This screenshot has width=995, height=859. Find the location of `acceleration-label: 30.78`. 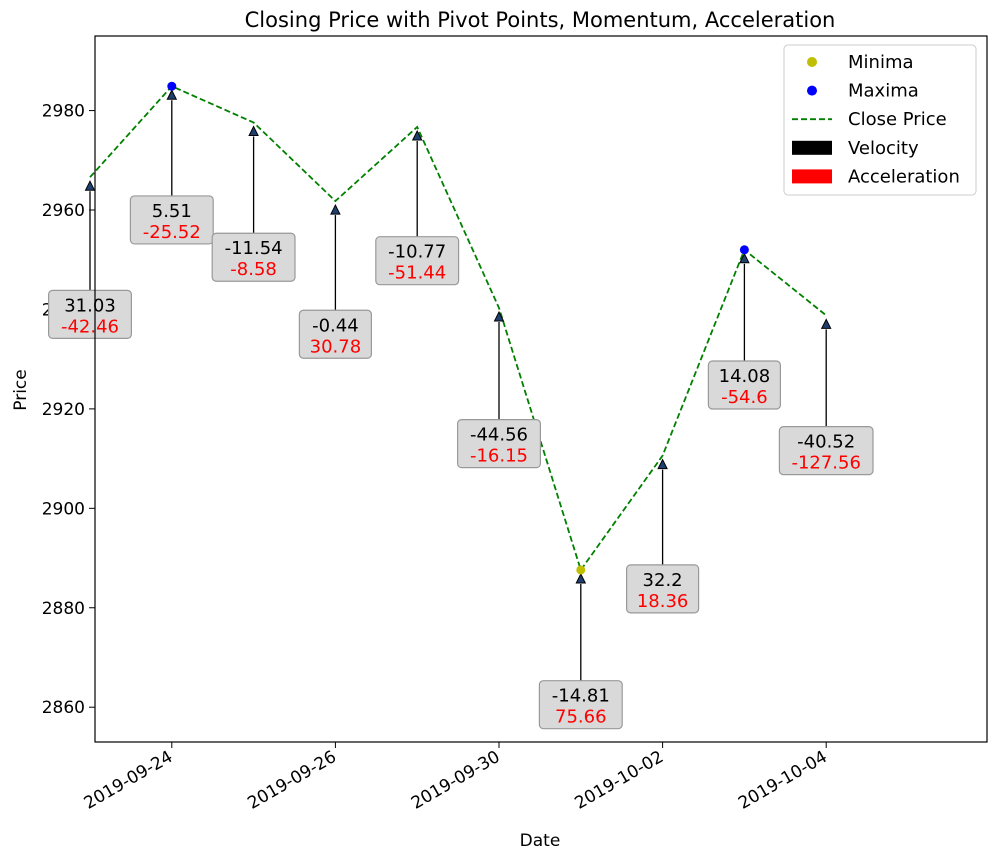

acceleration-label: 30.78 is located at coordinates (336, 346).